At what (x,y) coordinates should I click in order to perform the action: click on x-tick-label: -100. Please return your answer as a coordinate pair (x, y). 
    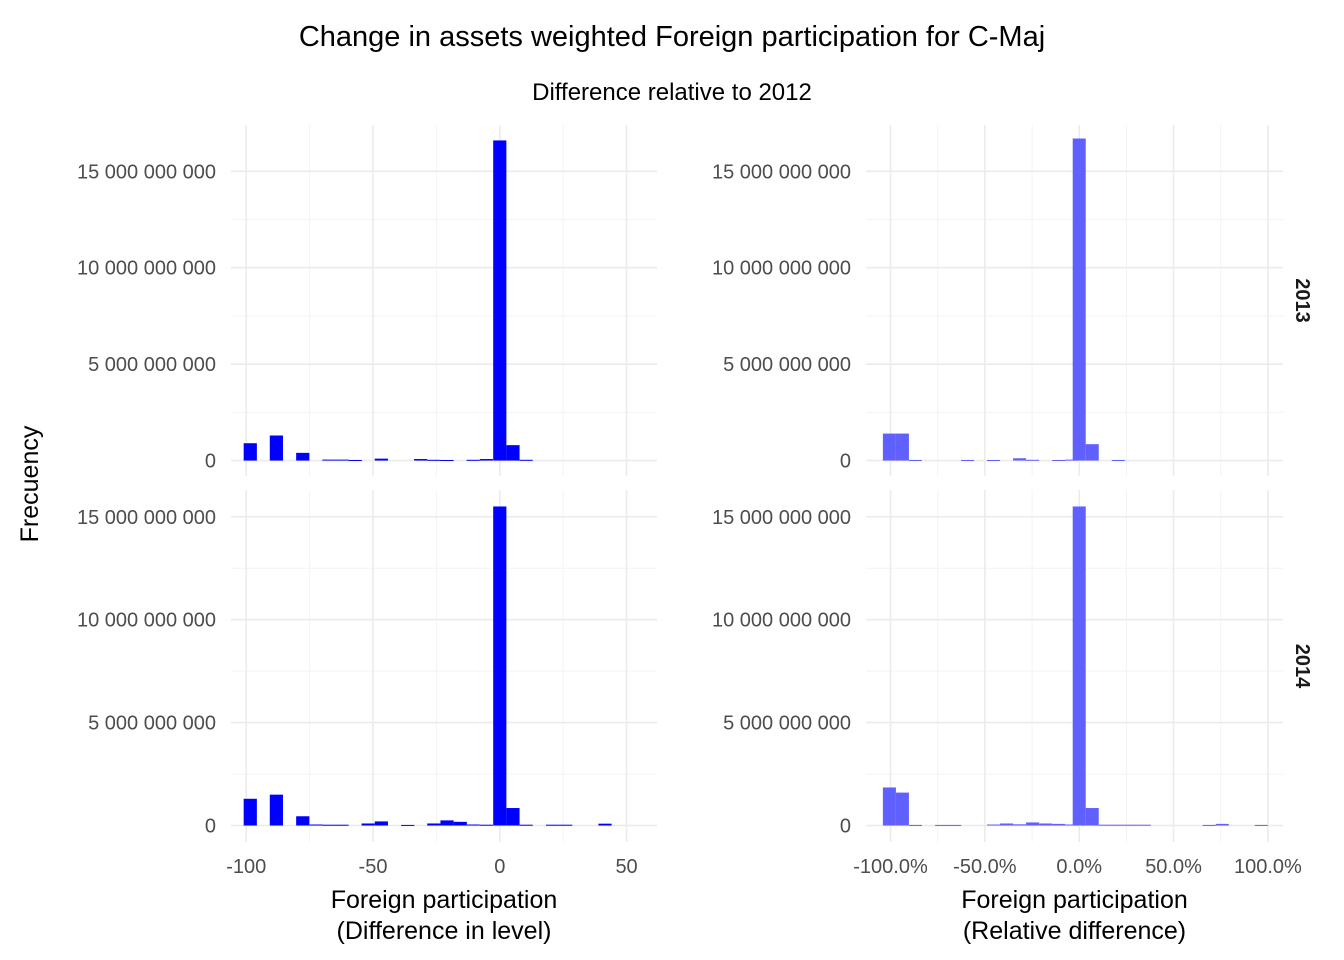
    Looking at the image, I should click on (246, 867).